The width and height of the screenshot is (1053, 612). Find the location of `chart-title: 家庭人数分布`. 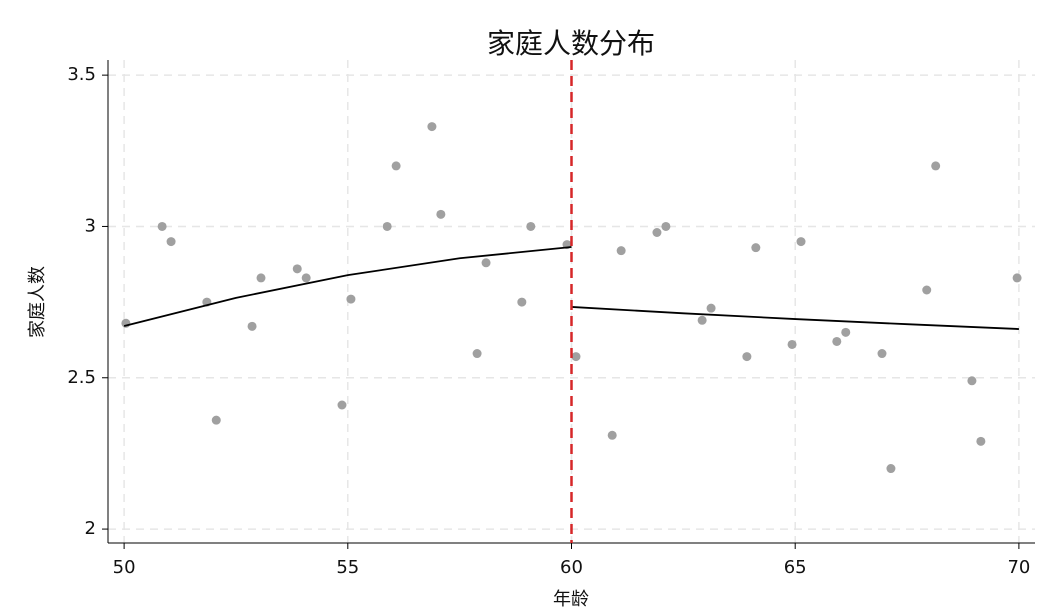

chart-title: 家庭人数分布 is located at coordinates (571, 43).